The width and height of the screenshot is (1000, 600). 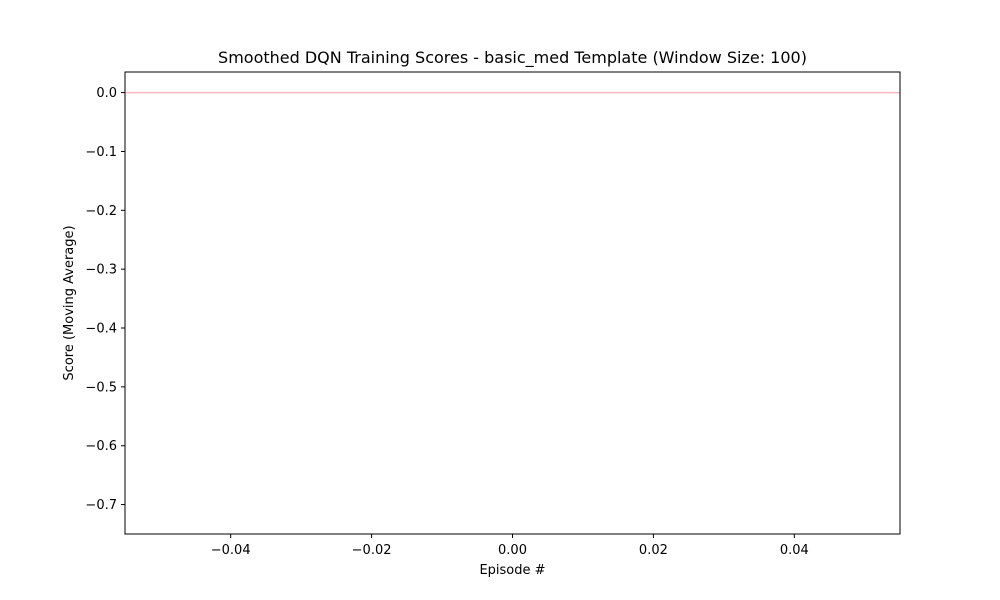 I want to click on y-tick-label: 0.0, so click(x=106, y=93).